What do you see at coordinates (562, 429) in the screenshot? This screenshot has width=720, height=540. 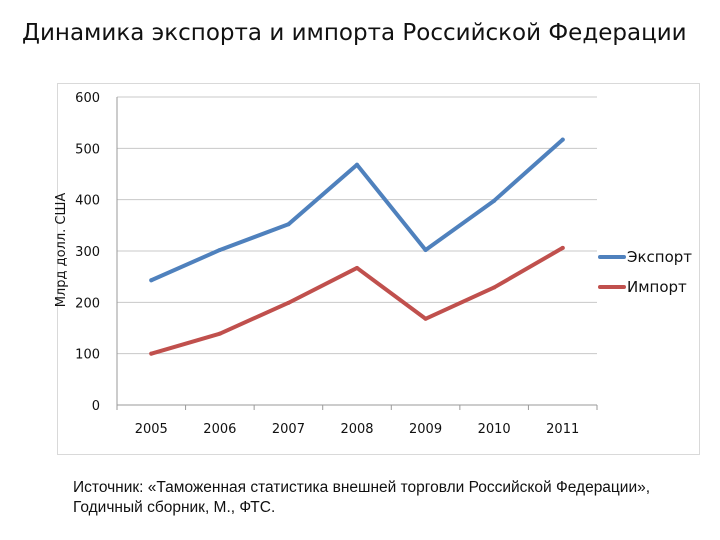 I see `x-tick-label: 2011` at bounding box center [562, 429].